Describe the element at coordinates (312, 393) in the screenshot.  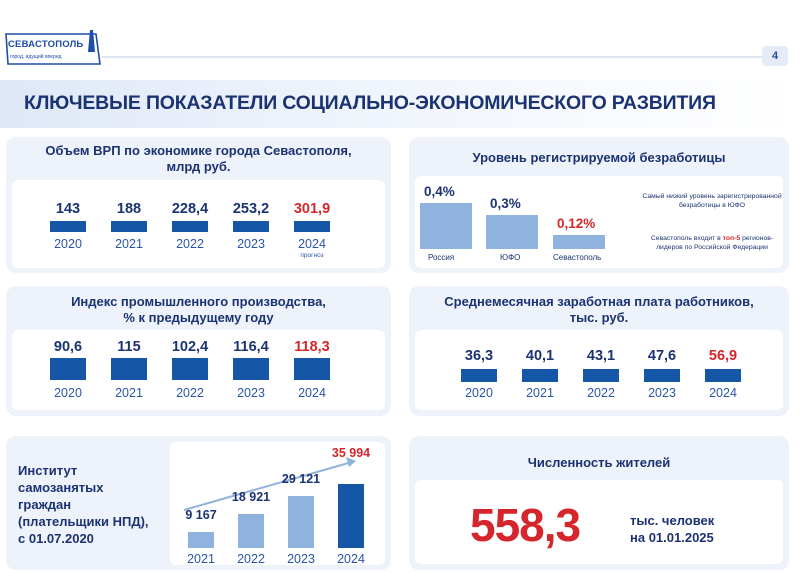
I see `industry-category-label: 2024` at that location.